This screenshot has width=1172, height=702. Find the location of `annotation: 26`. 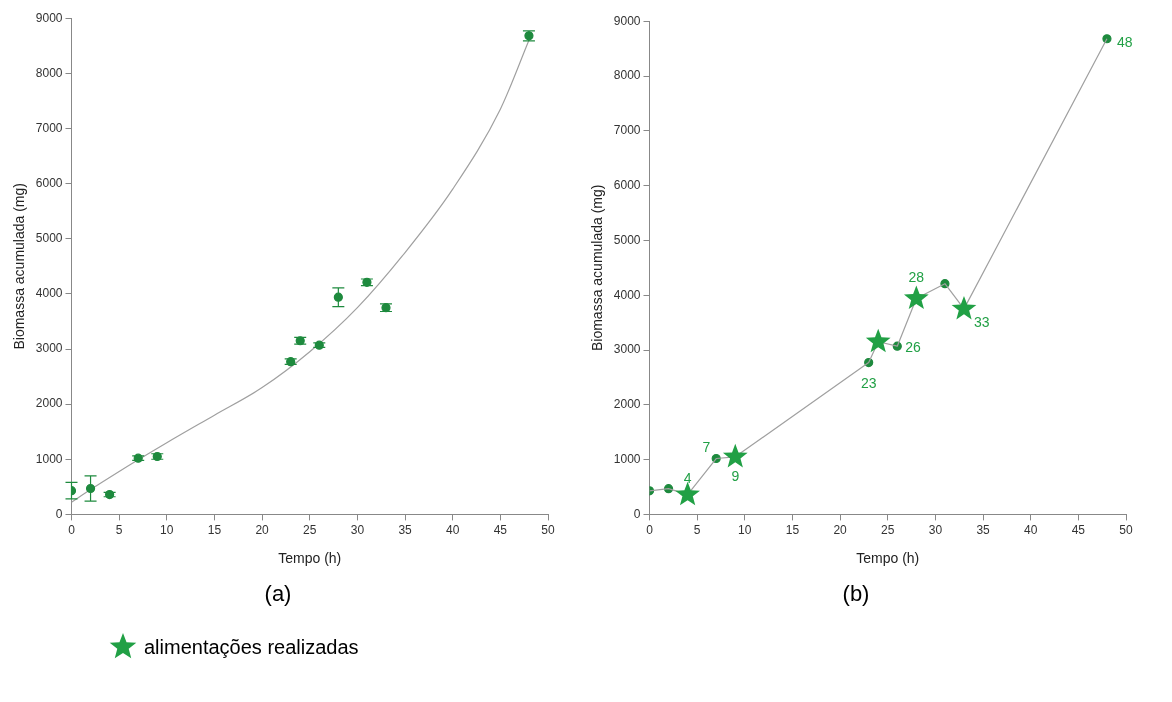

annotation: 26 is located at coordinates (913, 347).